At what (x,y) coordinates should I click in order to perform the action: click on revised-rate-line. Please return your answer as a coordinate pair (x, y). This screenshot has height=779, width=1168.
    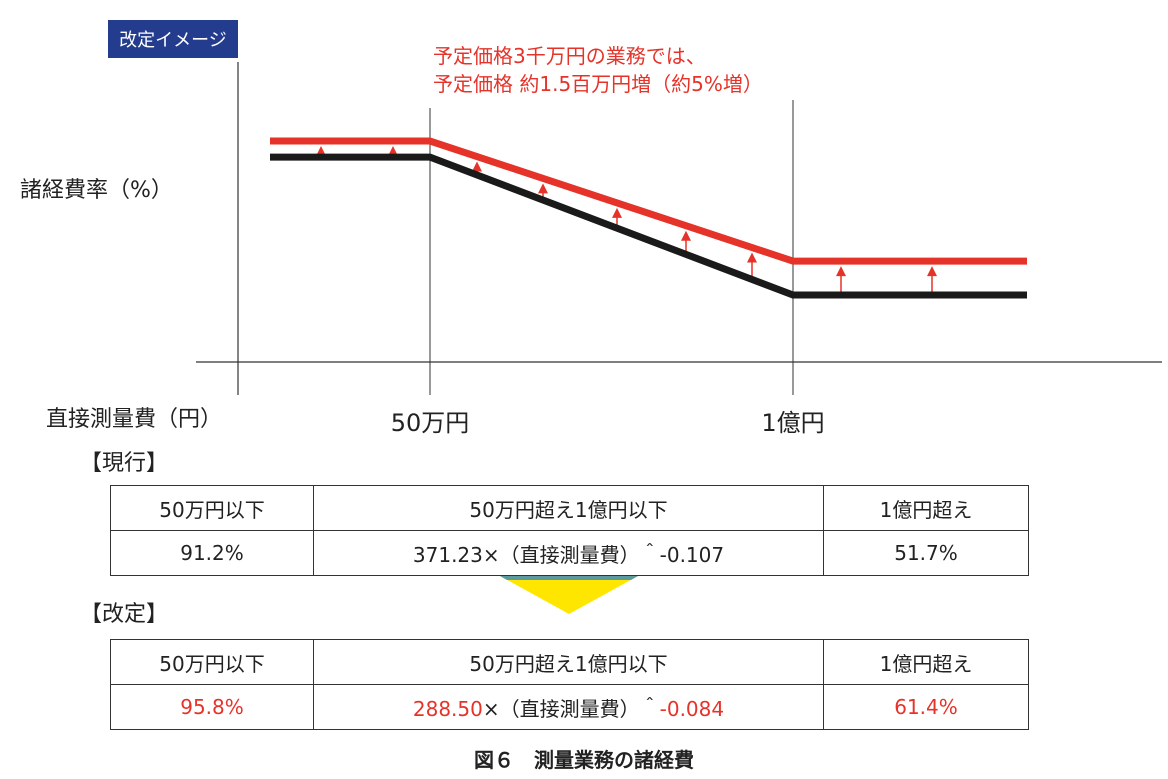
    Looking at the image, I should click on (648, 201).